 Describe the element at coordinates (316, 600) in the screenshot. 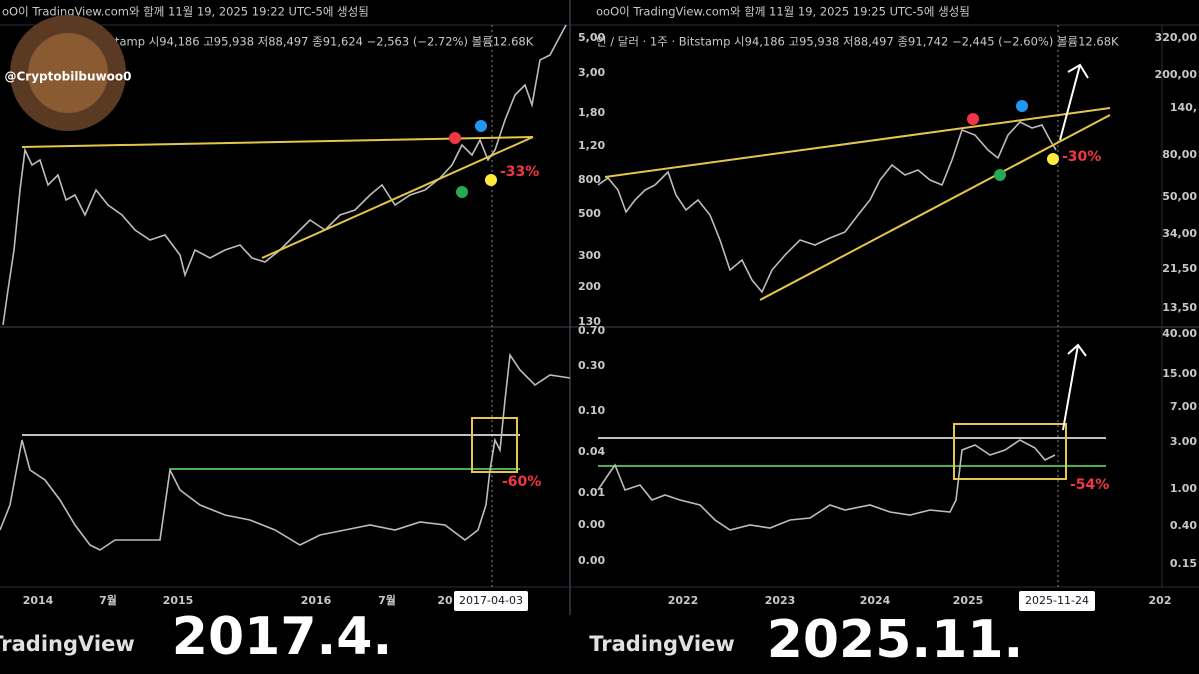

I see `time-label: 2016` at that location.